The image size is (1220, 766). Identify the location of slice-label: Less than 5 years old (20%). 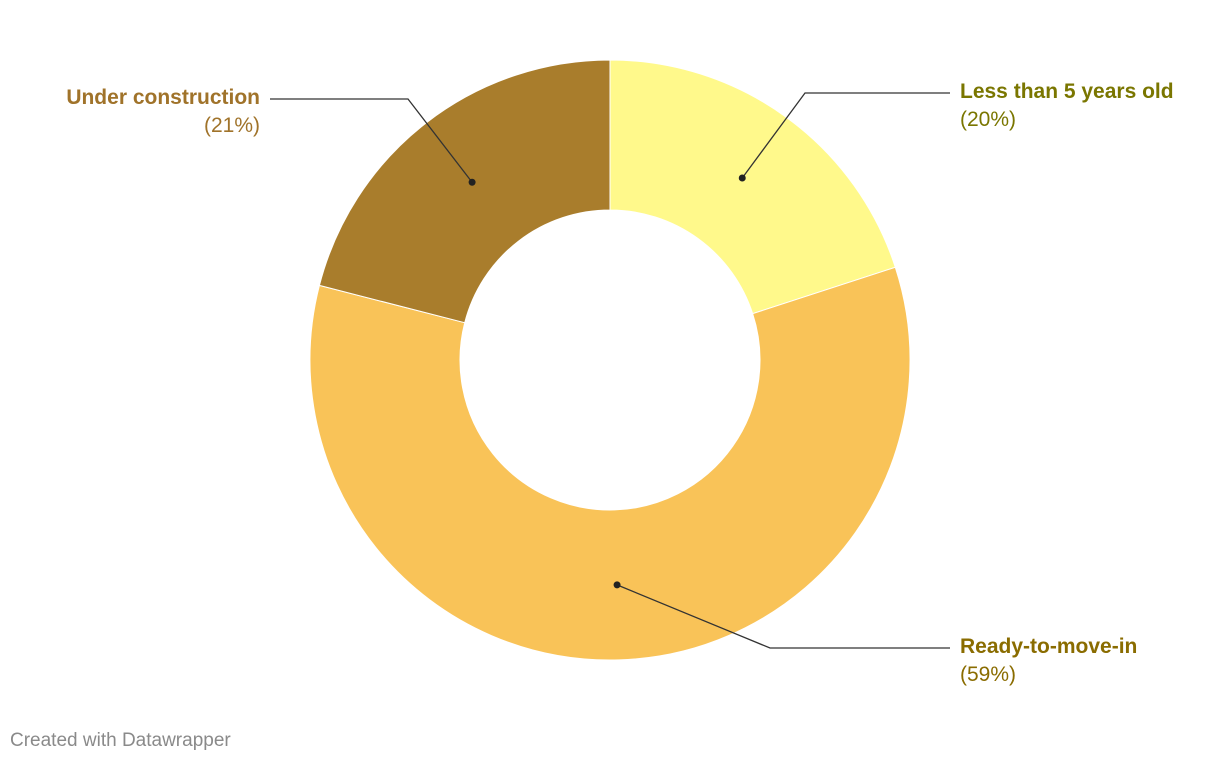
(1067, 106).